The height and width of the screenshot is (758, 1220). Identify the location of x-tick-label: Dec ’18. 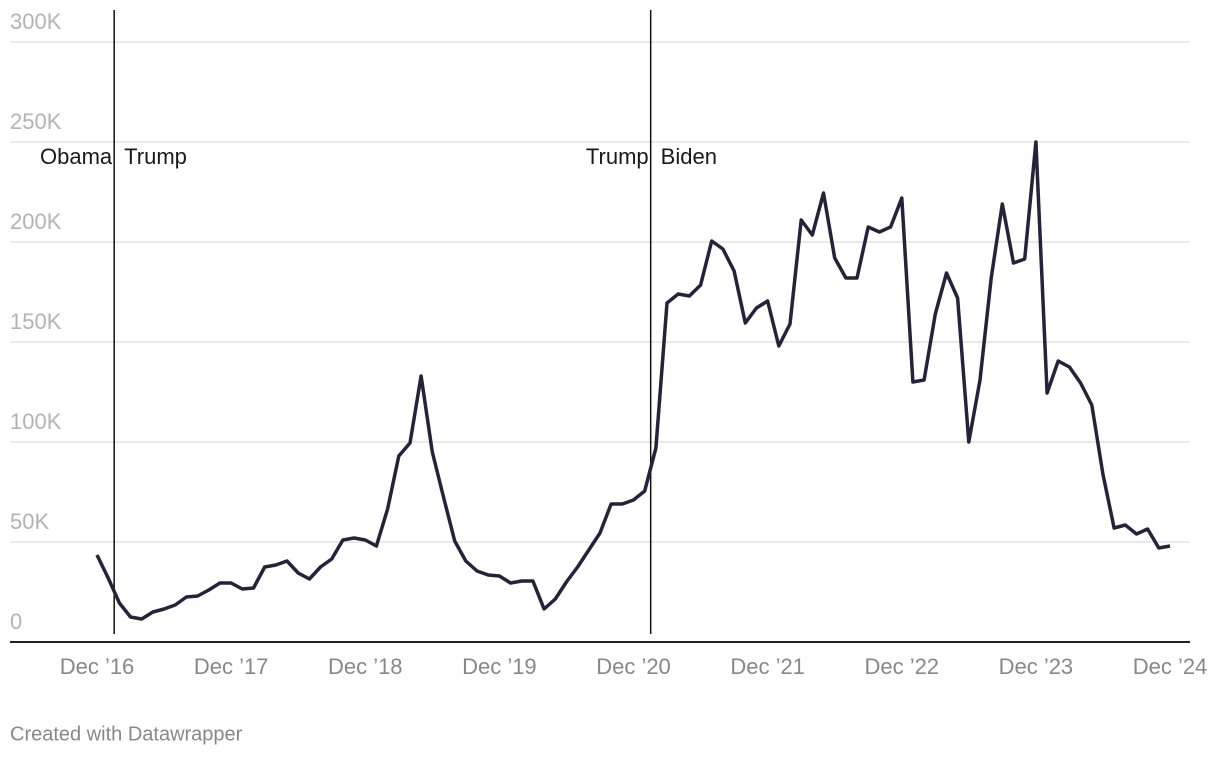
(365, 666).